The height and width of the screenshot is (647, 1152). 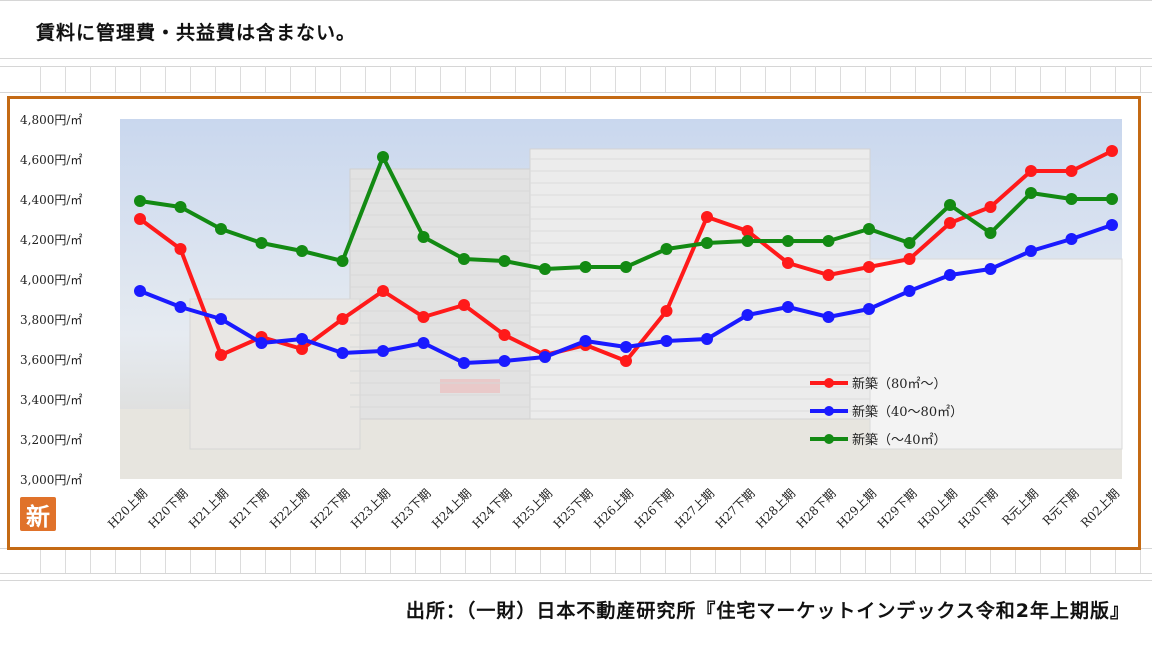 I want to click on new-badge: 新, so click(x=38, y=514).